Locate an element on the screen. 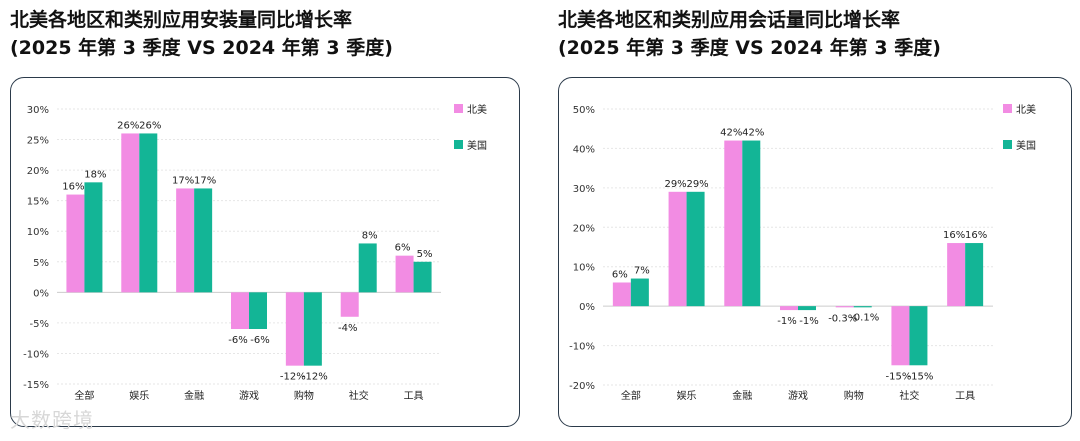 This screenshot has width=1080, height=441. installs-ytick-label: 30% is located at coordinates (38, 110).